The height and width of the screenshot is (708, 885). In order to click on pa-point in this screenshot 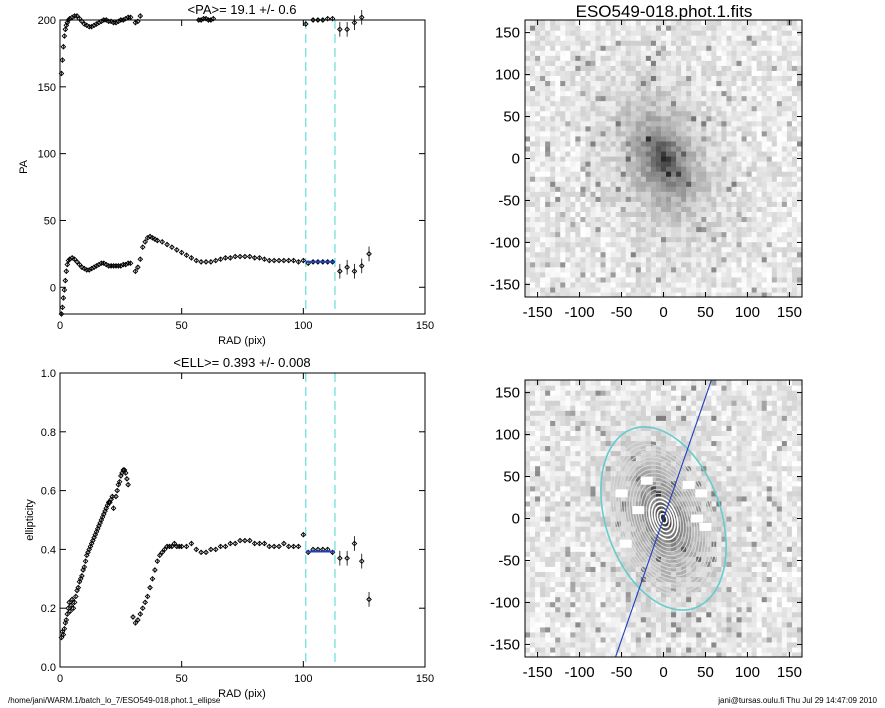, I will do `click(162, 241)`.